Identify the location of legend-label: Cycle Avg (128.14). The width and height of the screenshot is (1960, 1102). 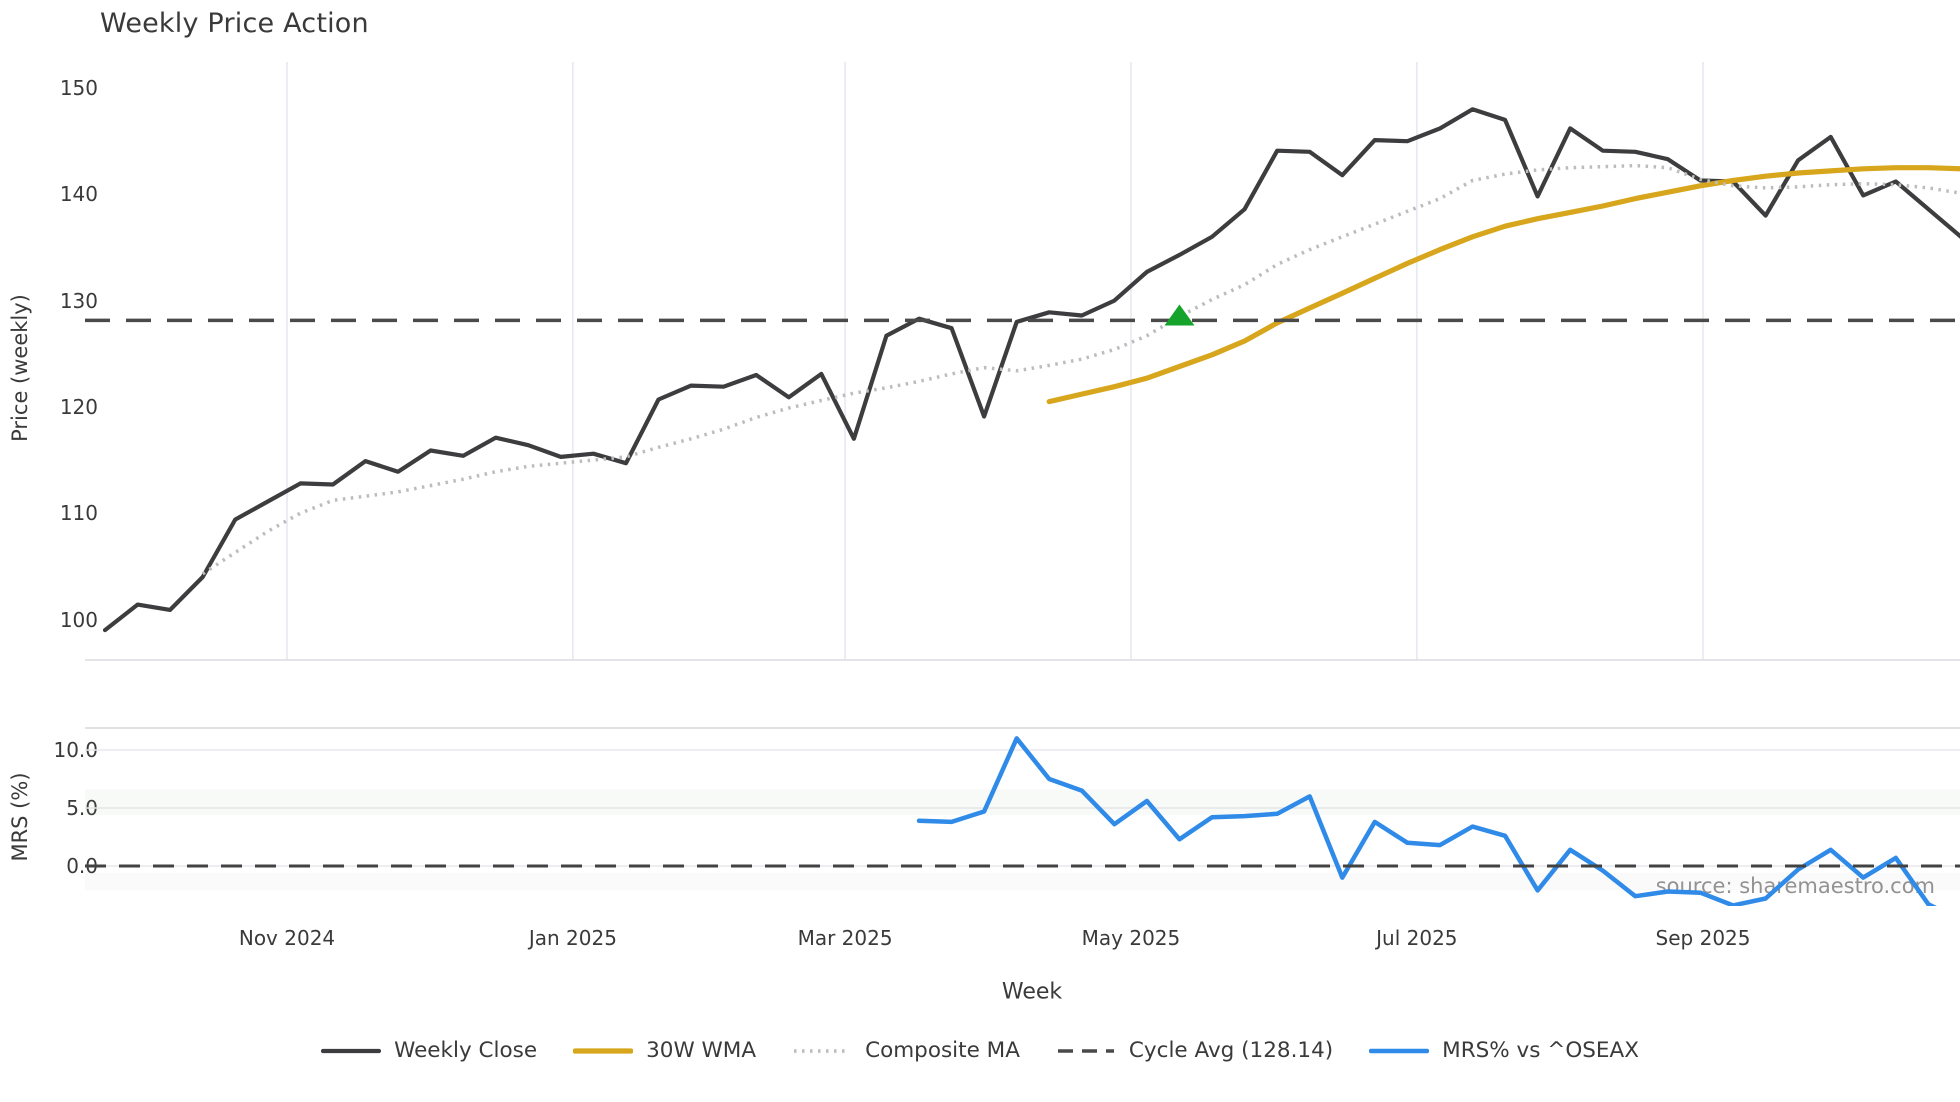
(1231, 1050).